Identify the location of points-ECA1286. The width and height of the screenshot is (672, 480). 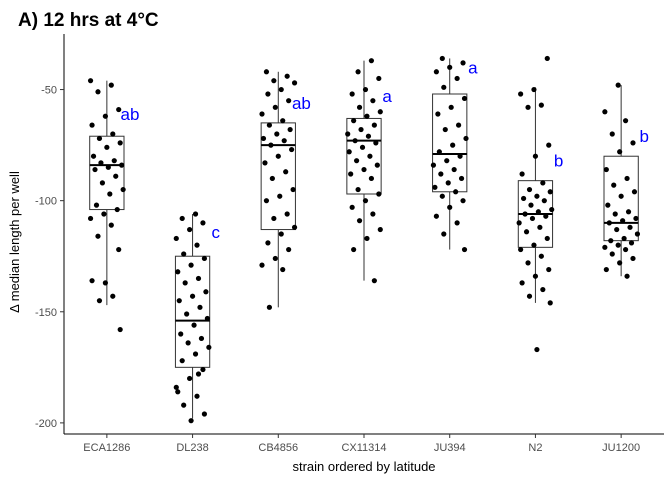
(106, 205).